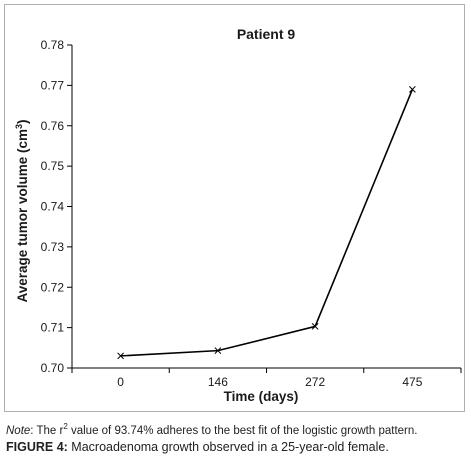  Describe the element at coordinates (19, 126) in the screenshot. I see `y-axis-title-sup: 3` at that location.